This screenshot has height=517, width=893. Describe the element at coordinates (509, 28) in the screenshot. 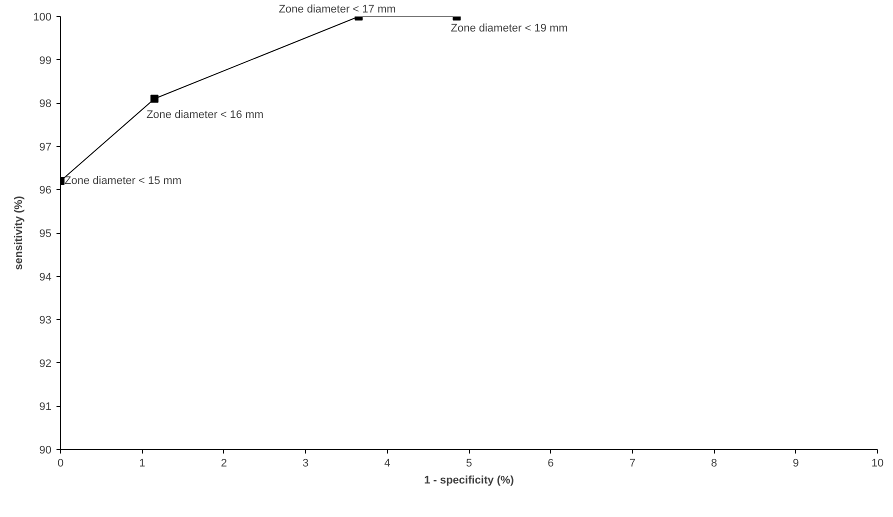

I see `annotation: Zone diameter < 19 mm` at that location.